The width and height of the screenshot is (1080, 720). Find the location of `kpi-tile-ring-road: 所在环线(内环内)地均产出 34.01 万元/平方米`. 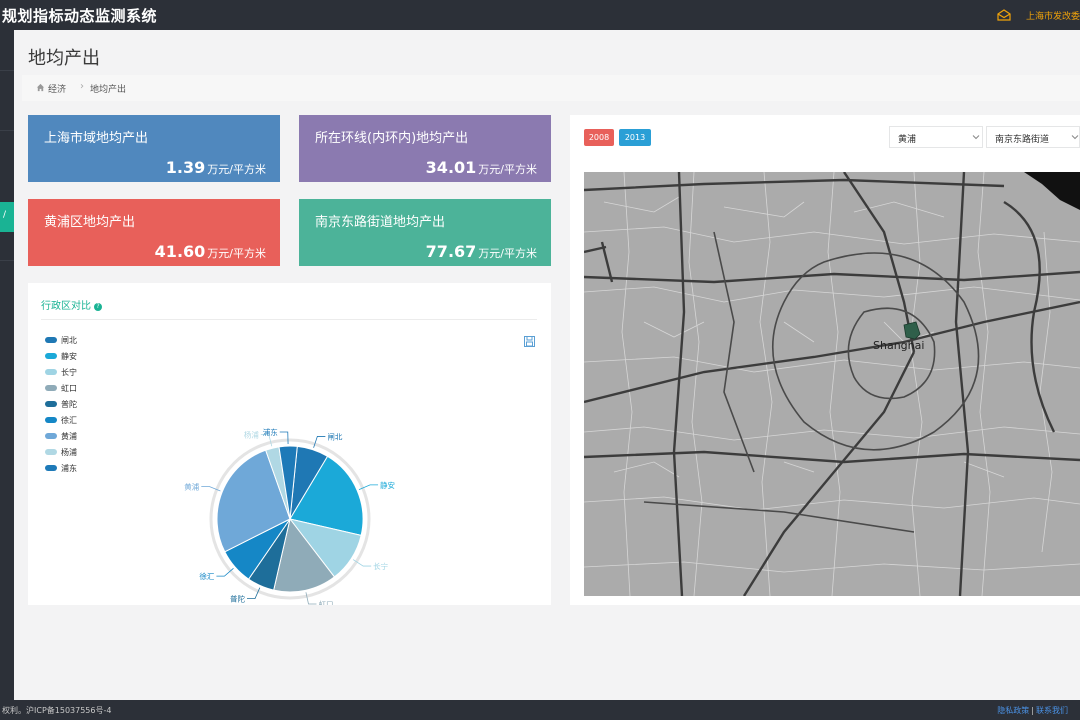

kpi-tile-ring-road: 所在环线(内环内)地均产出 34.01 万元/平方米 is located at coordinates (425, 148).